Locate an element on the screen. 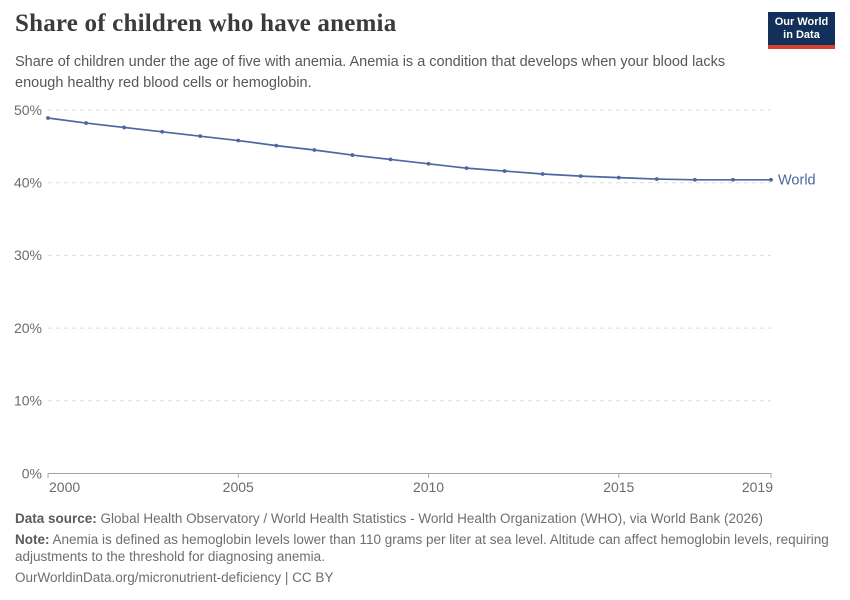 Image resolution: width=850 pixels, height=600 pixels. y-axis-tick-label: 30% is located at coordinates (28, 255).